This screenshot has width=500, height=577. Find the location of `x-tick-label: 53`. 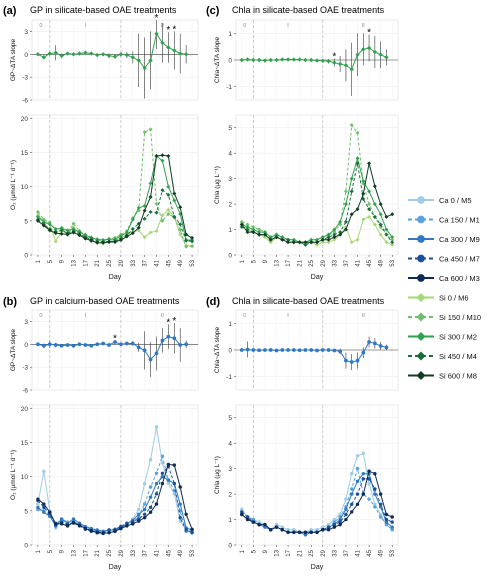

x-tick-label: 53 is located at coordinates (393, 552).